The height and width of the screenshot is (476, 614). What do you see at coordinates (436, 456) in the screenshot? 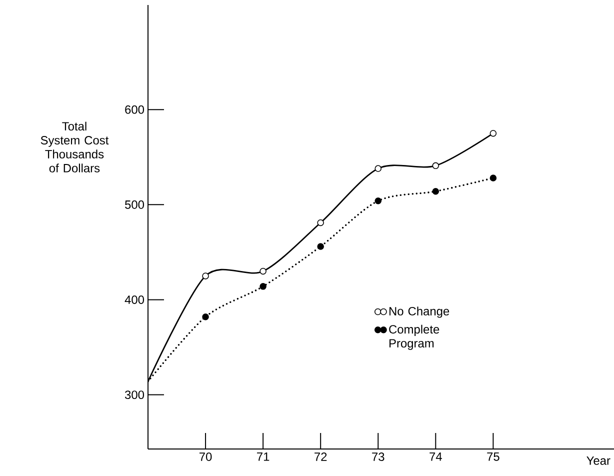
I see `x-tick-label: 74` at bounding box center [436, 456].